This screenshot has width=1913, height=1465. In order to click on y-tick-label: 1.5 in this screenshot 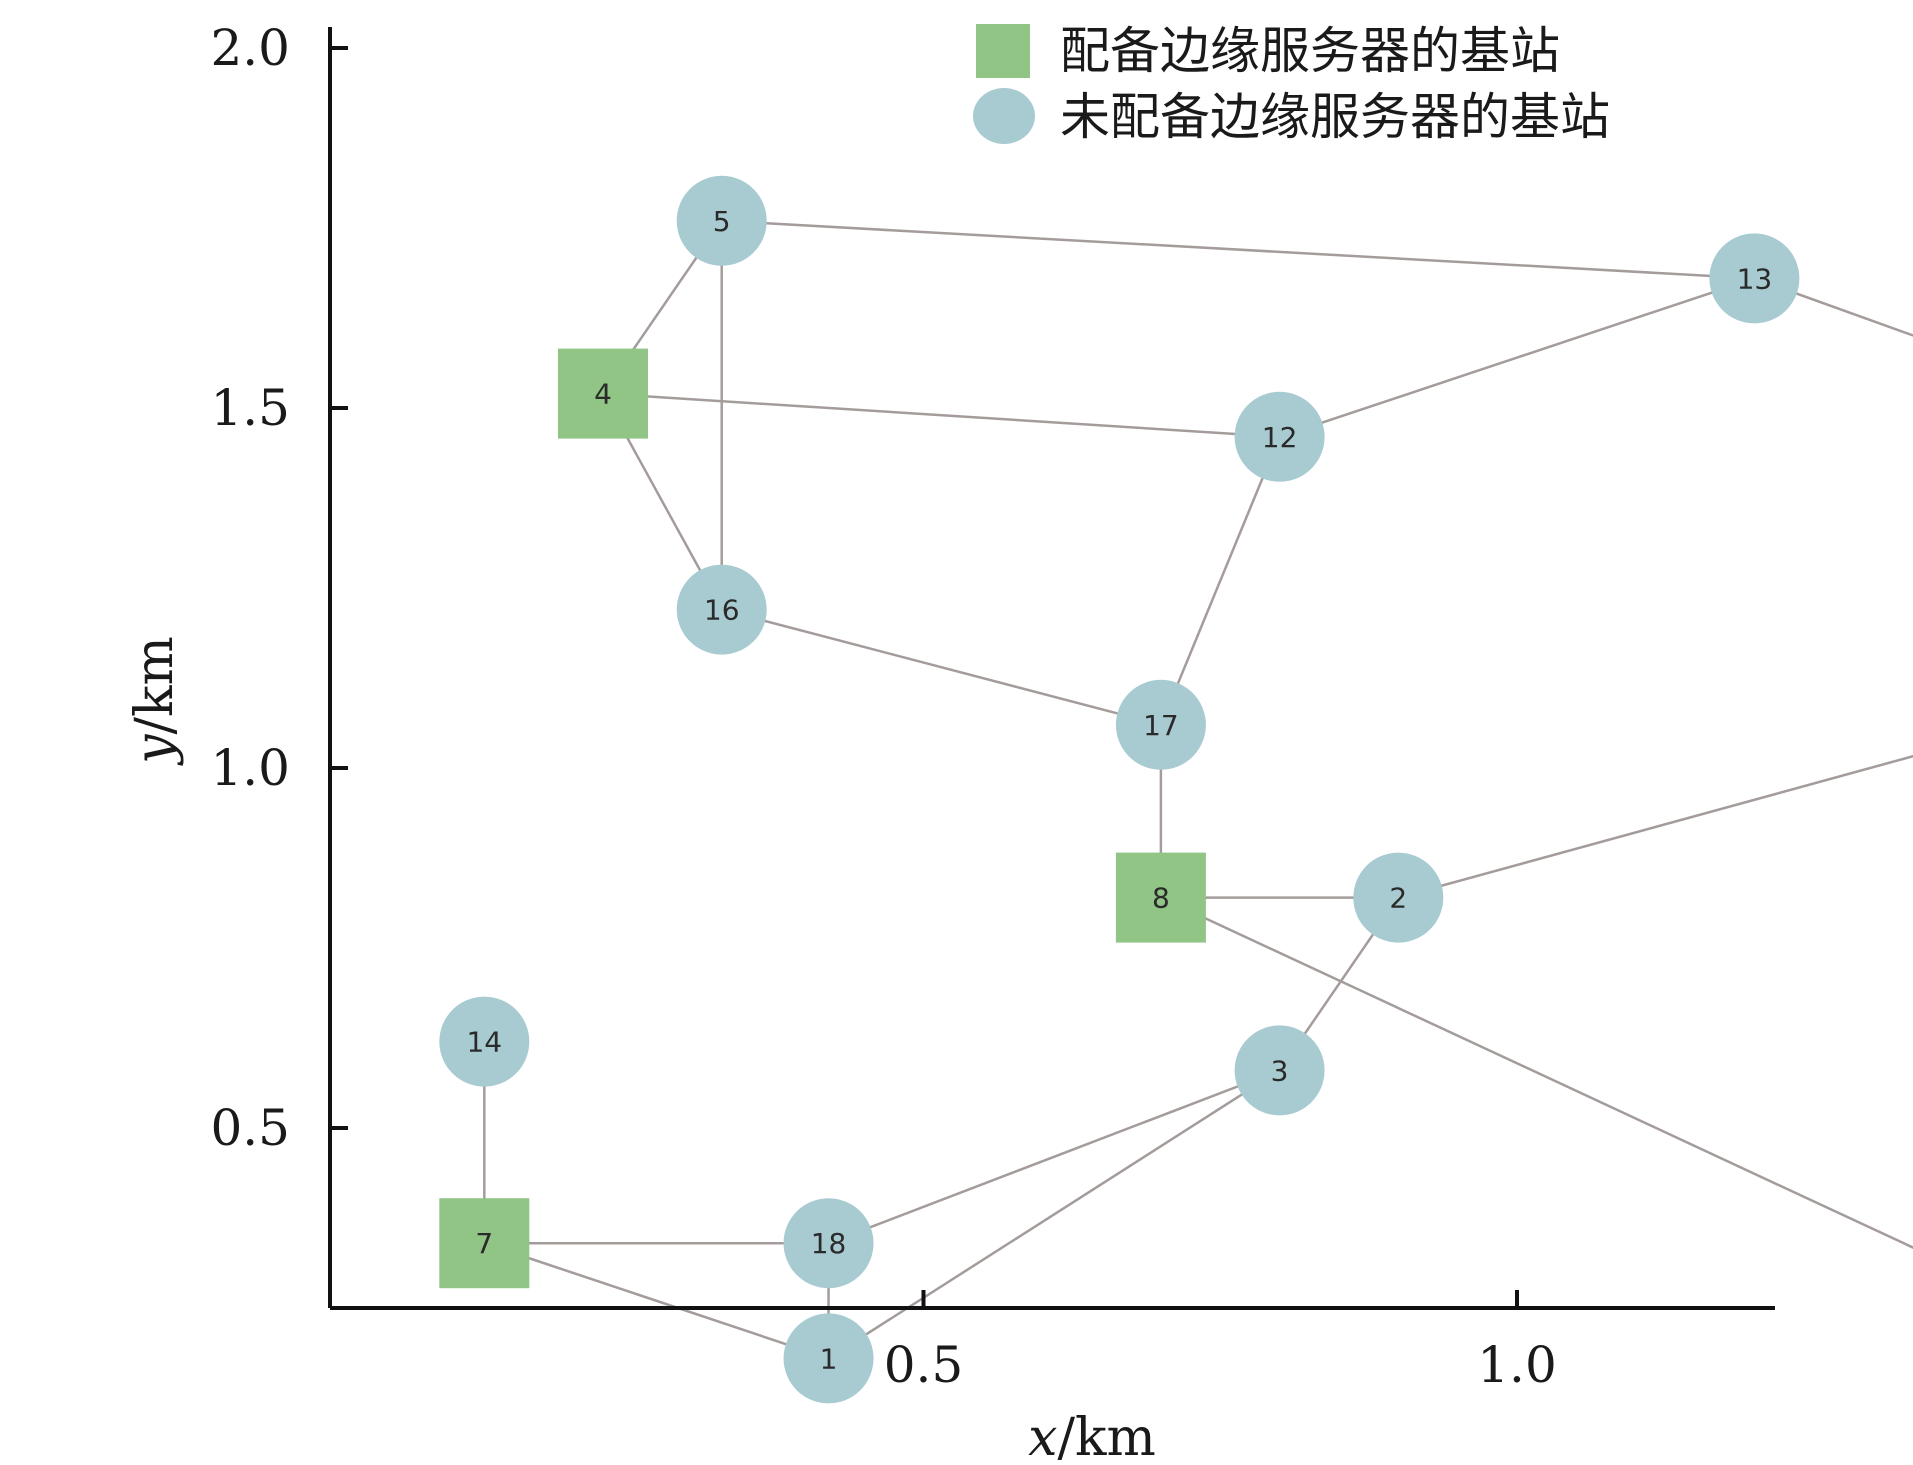, I will do `click(250, 408)`.